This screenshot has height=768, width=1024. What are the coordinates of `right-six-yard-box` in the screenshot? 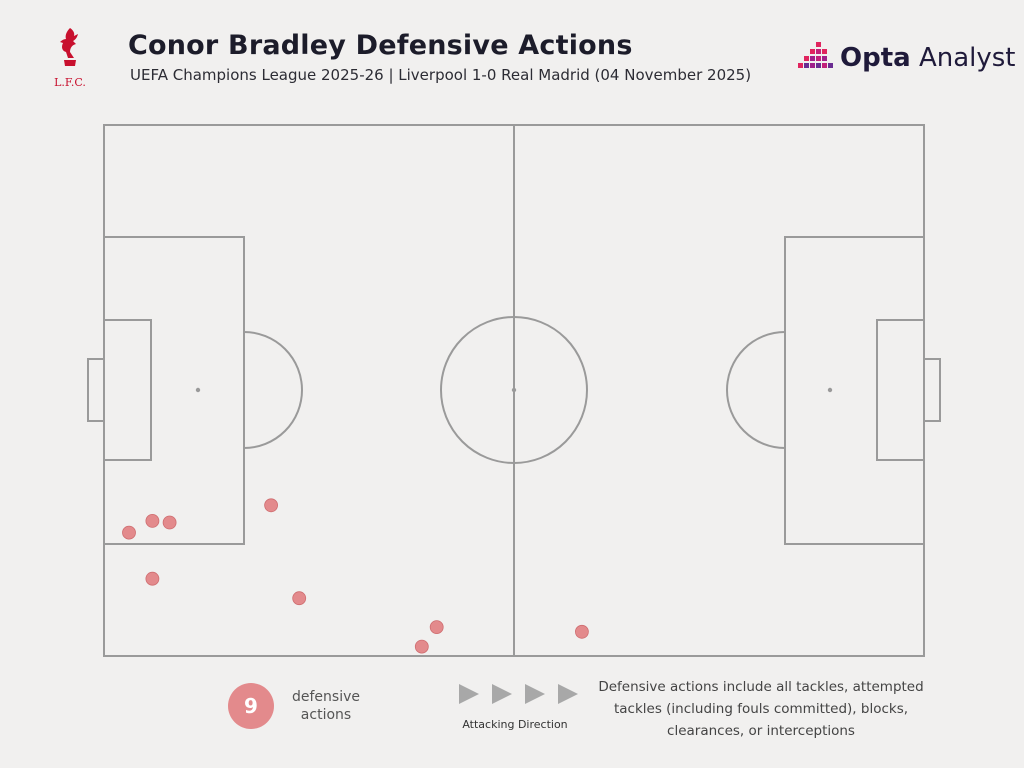 It's located at (900, 390).